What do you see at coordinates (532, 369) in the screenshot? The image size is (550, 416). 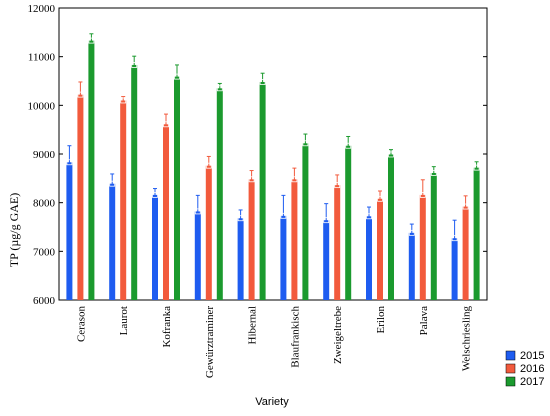 I see `legend-label: 2016` at bounding box center [532, 369].